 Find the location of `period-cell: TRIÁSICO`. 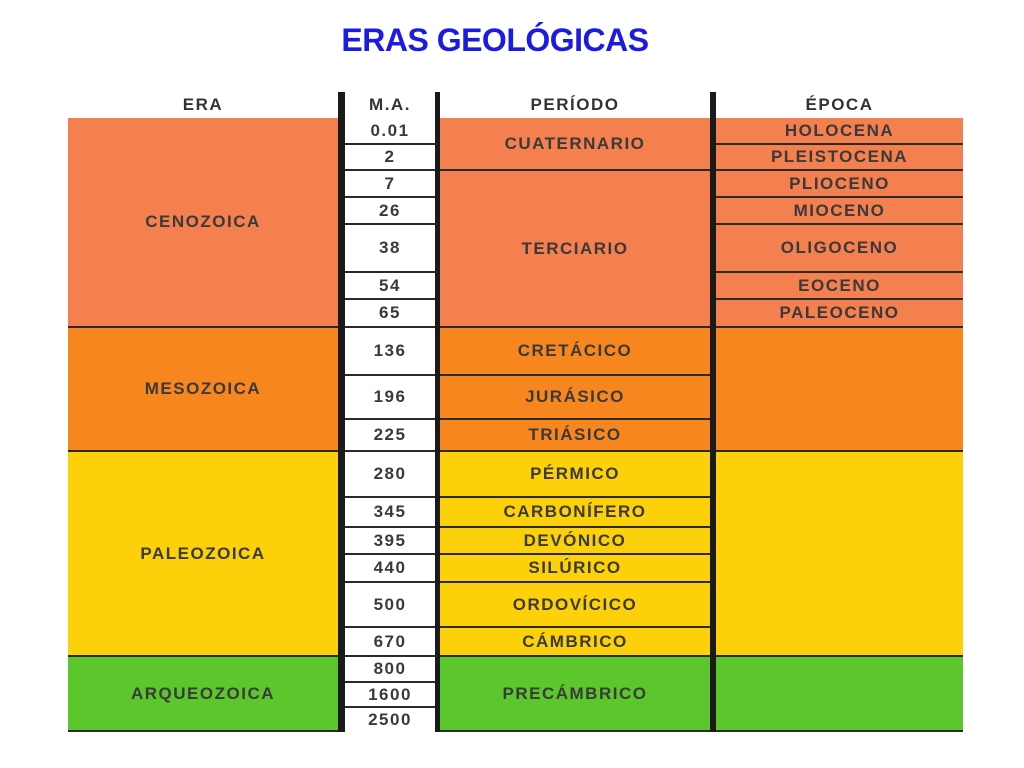

period-cell: TRIÁSICO is located at coordinates (575, 436).